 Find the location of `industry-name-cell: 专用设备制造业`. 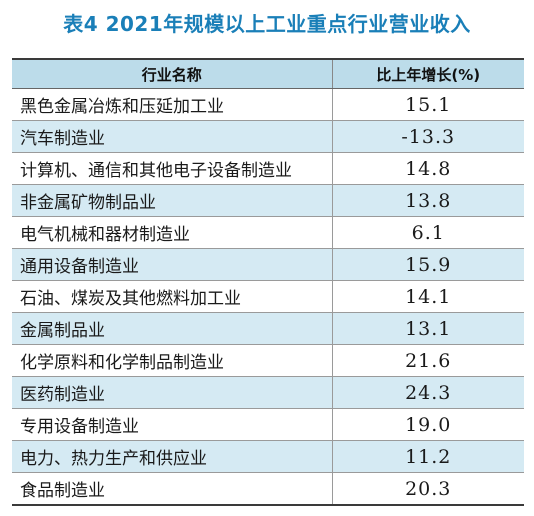

industry-name-cell: 专用设备制造业 is located at coordinates (172, 424).